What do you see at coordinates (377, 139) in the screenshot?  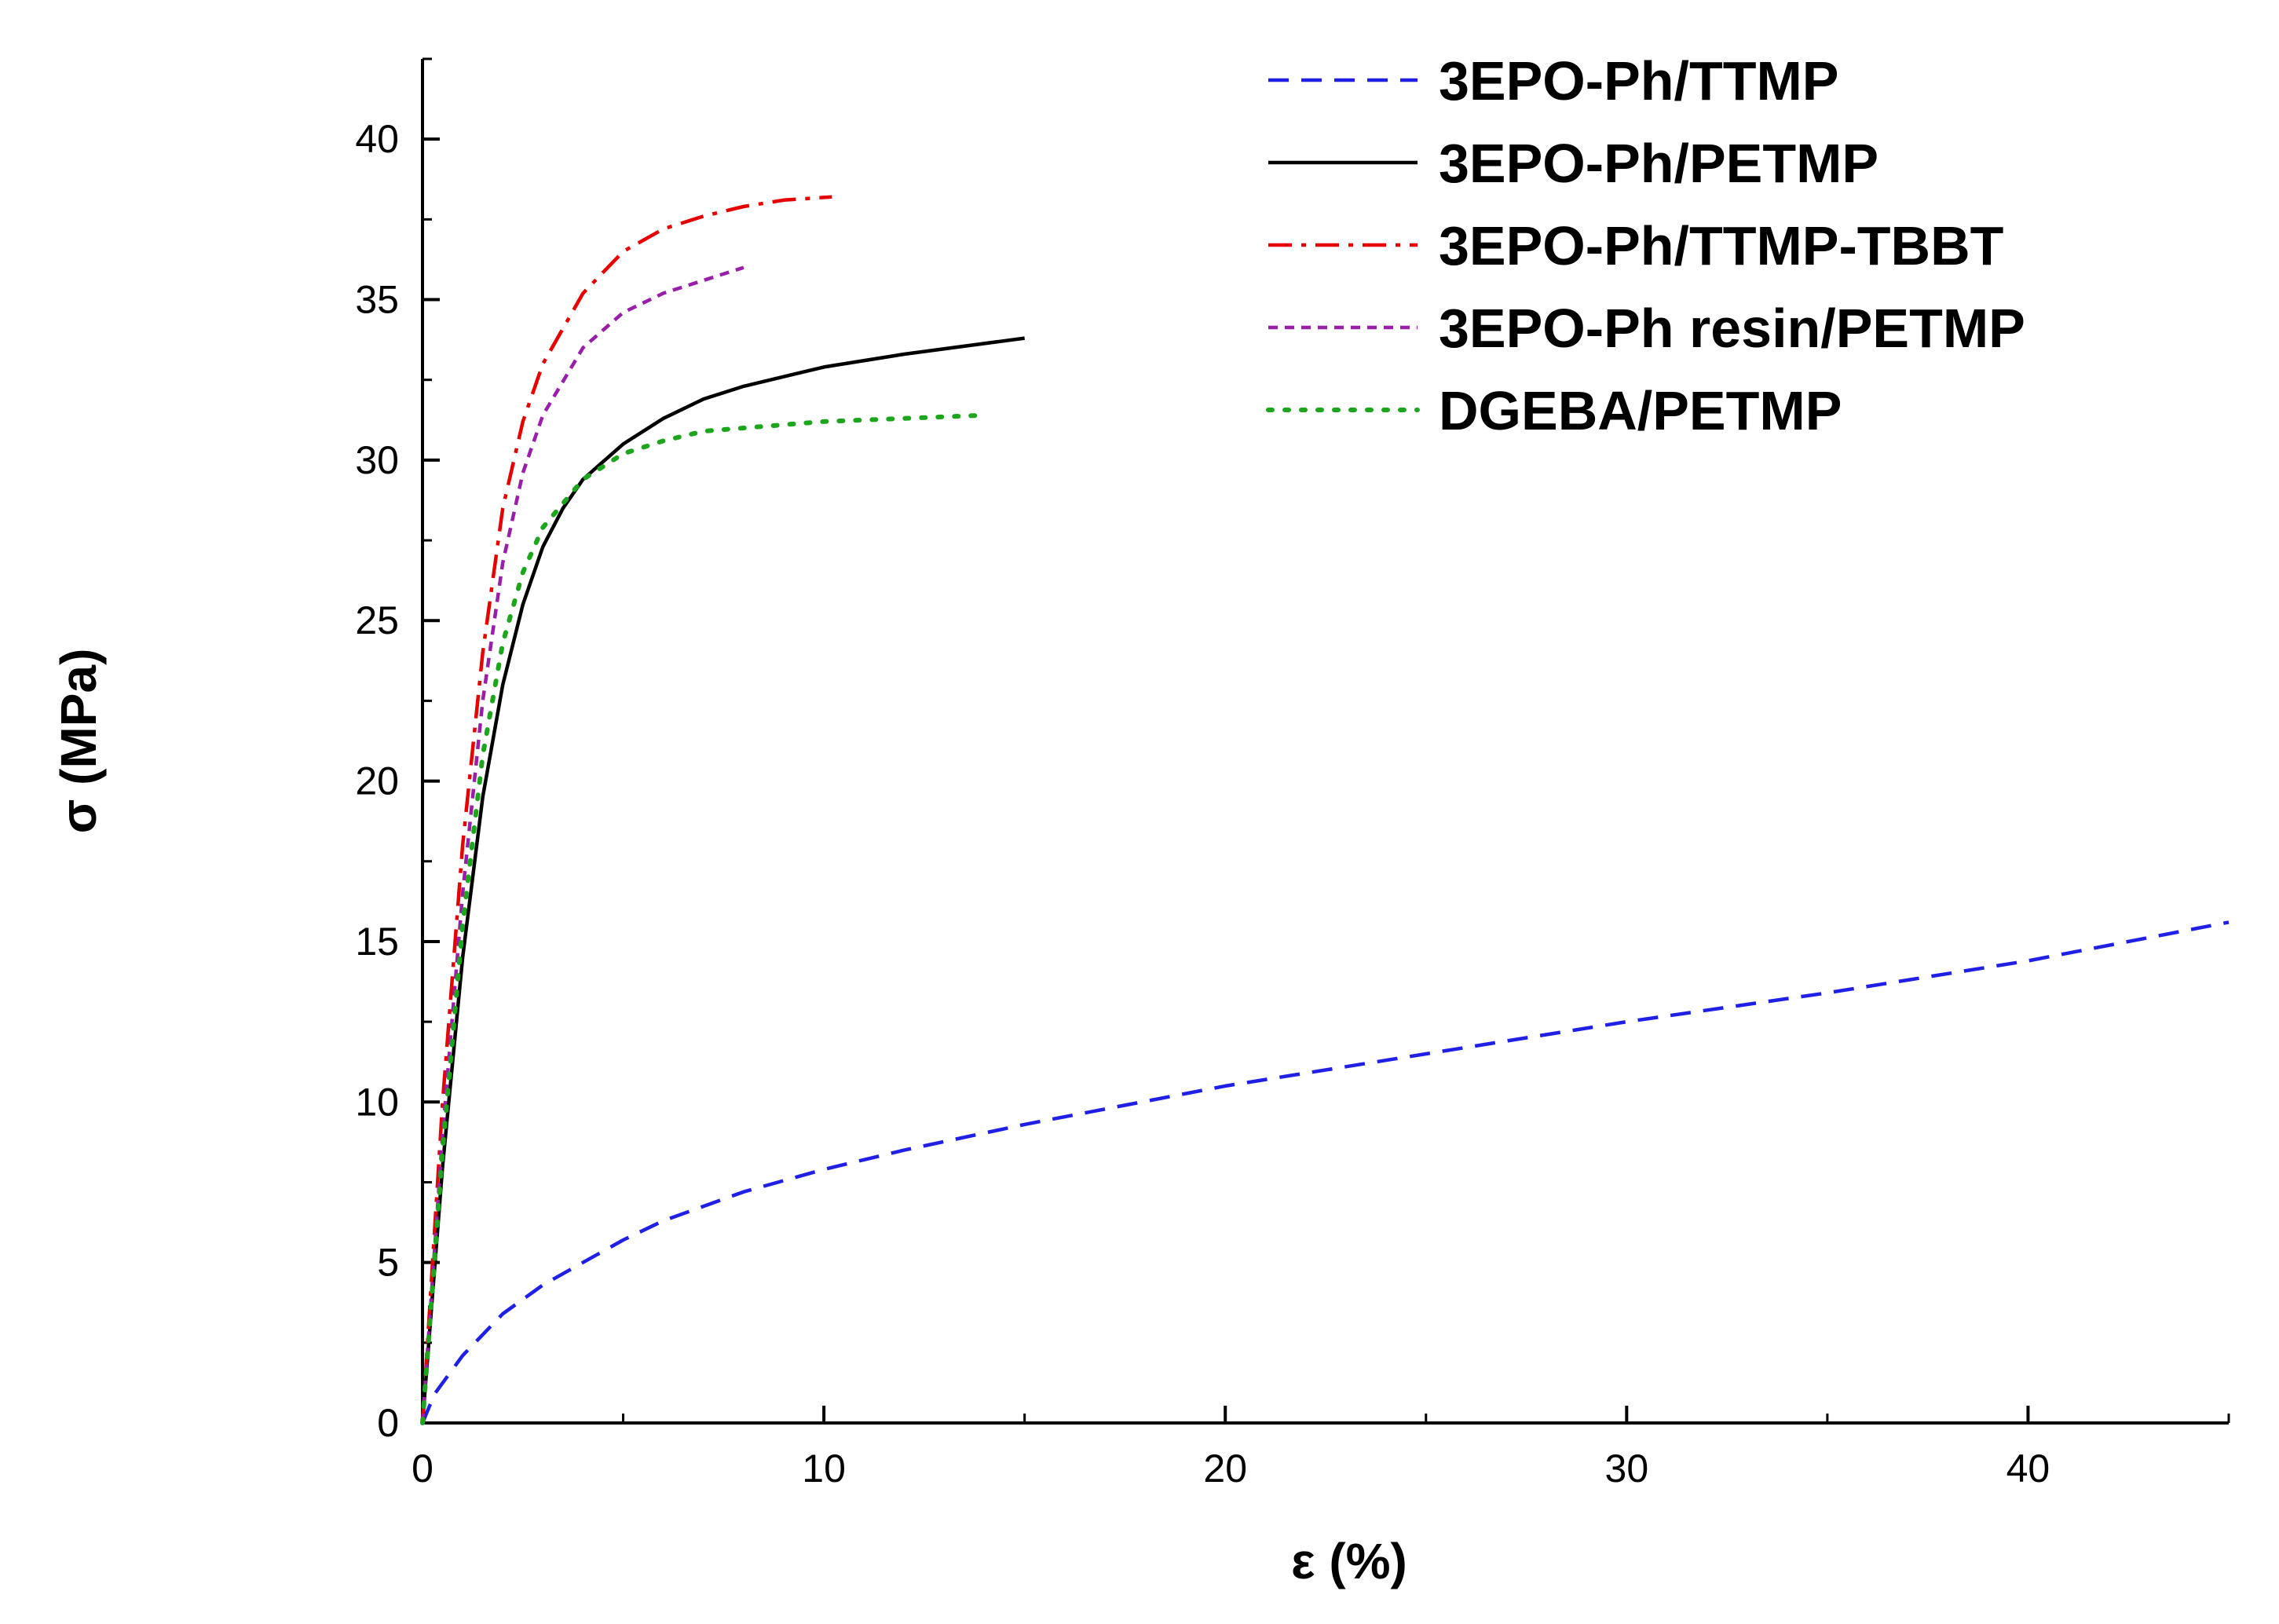 I see `y-tick-label: 40` at bounding box center [377, 139].